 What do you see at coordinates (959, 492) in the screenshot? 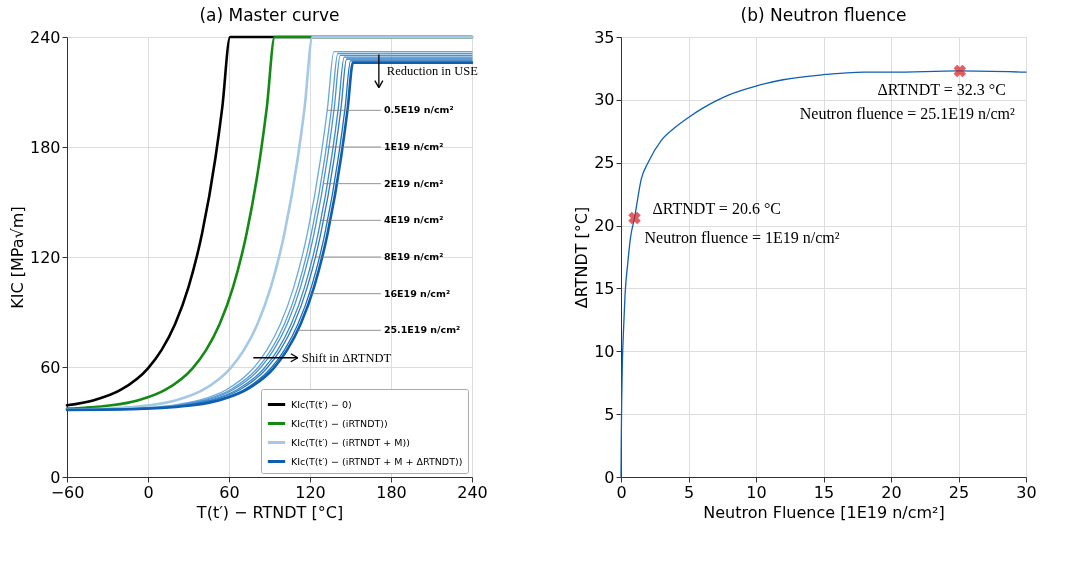
I see `x-tick-label: 25` at bounding box center [959, 492].